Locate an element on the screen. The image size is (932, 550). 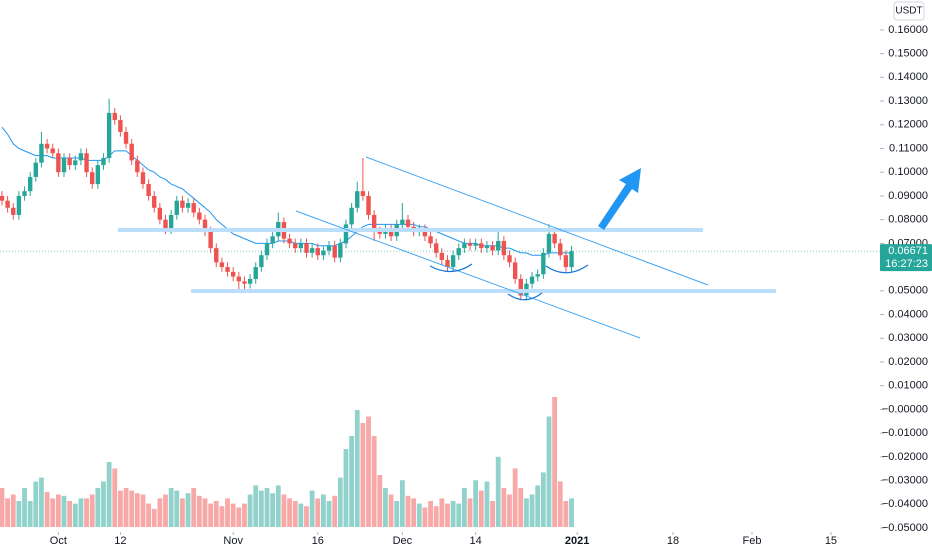
y-tick-label: −0.03000 is located at coordinates (905, 481).